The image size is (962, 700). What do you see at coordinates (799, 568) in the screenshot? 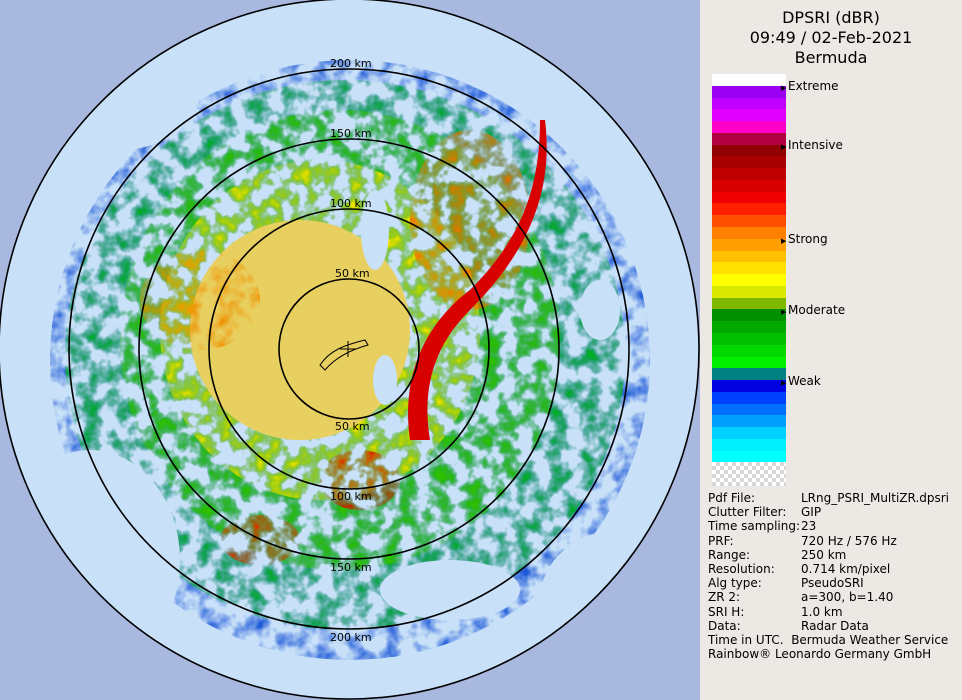
I see `info-row-resolution: Resolution: 0.714 km/pixel` at bounding box center [799, 568].